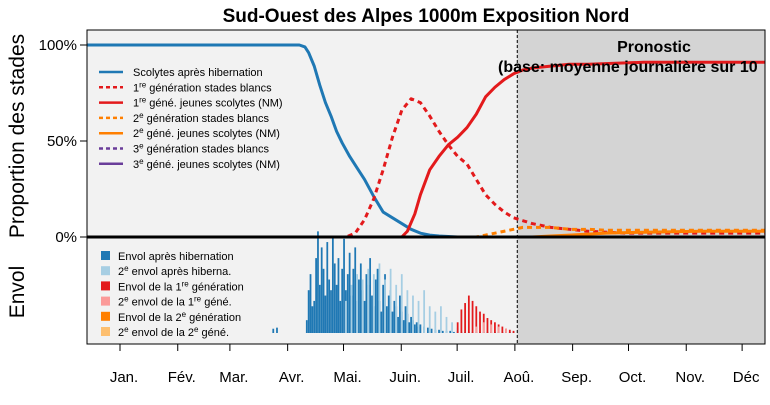  Describe the element at coordinates (201, 149) in the screenshot. I see `legend-label: 3e génération stades blancs` at that location.